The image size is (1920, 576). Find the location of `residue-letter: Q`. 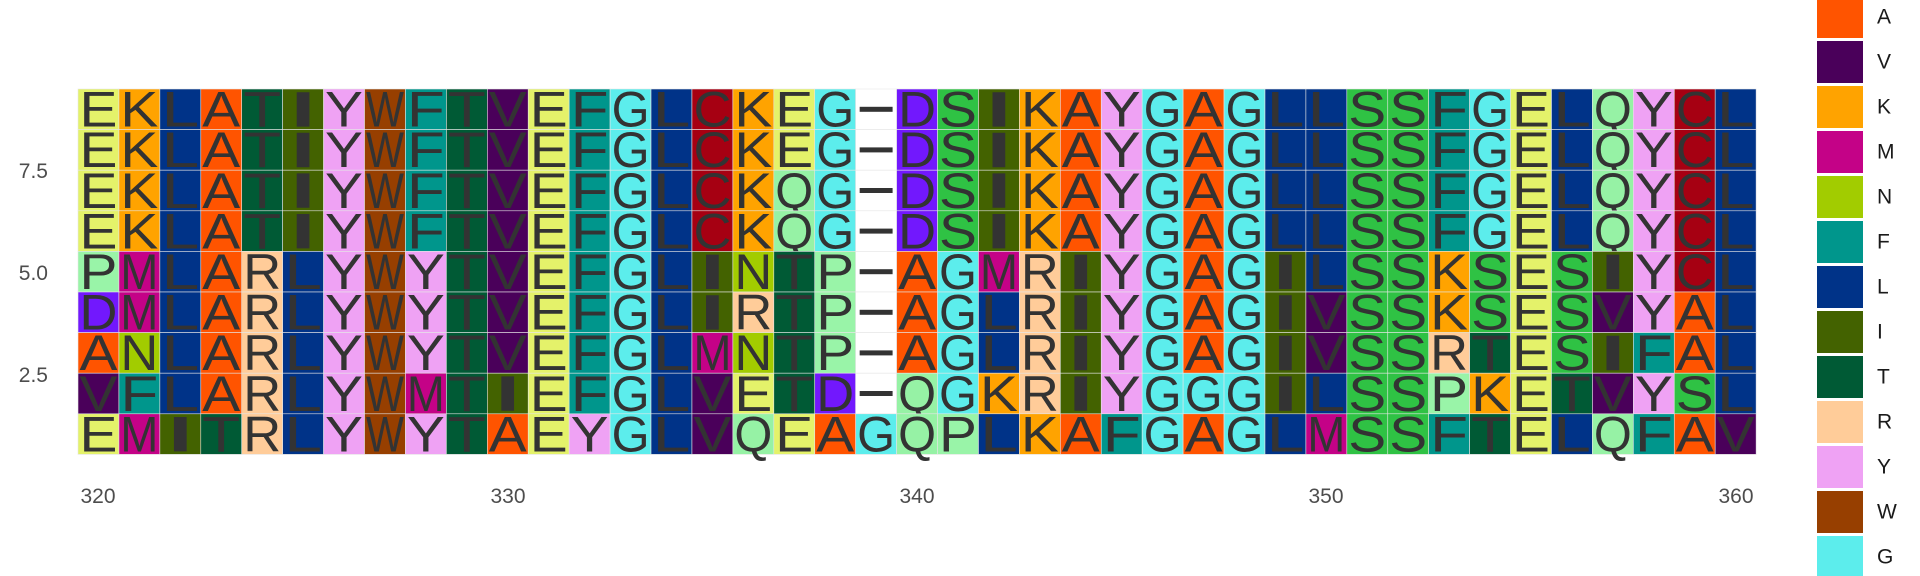

residue-letter: Q is located at coordinates (1613, 191).